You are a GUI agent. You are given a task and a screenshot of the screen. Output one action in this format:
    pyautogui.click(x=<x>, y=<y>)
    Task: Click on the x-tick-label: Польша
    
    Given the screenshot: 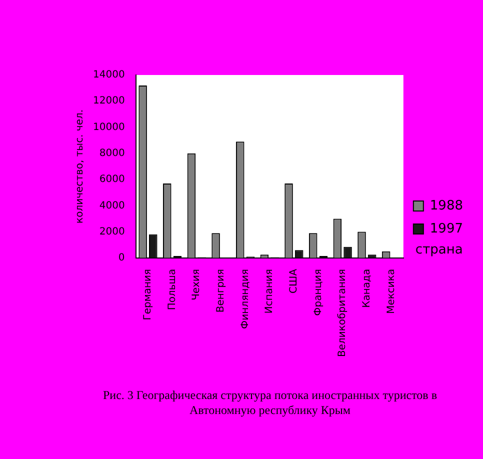 What is the action you would take?
    pyautogui.click(x=172, y=289)
    